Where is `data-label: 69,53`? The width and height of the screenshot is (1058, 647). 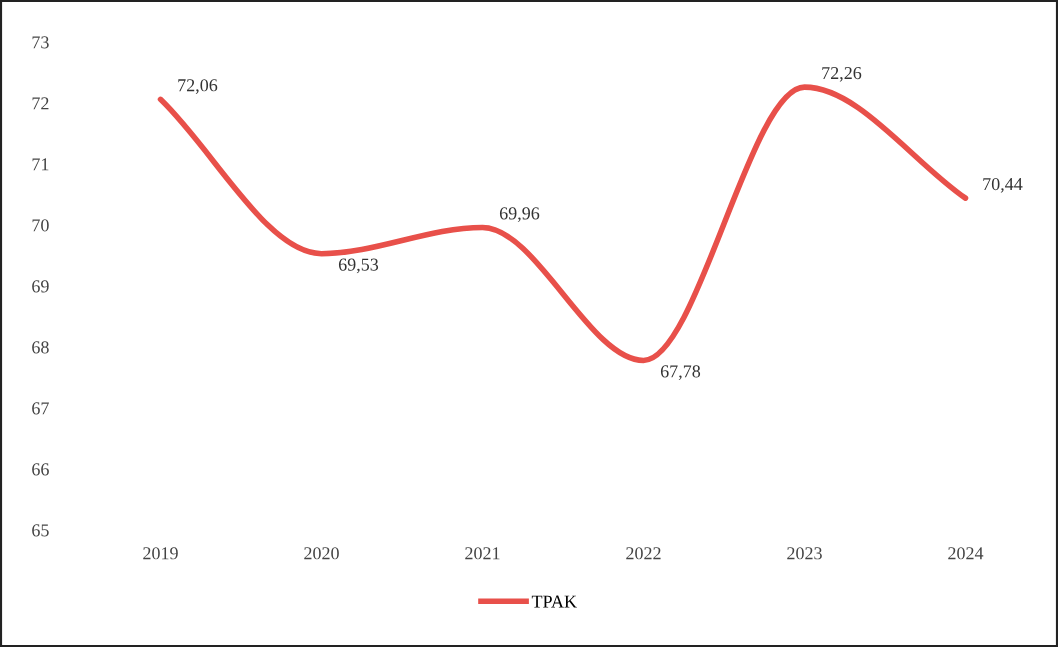
data-label: 69,53 is located at coordinates (358, 266).